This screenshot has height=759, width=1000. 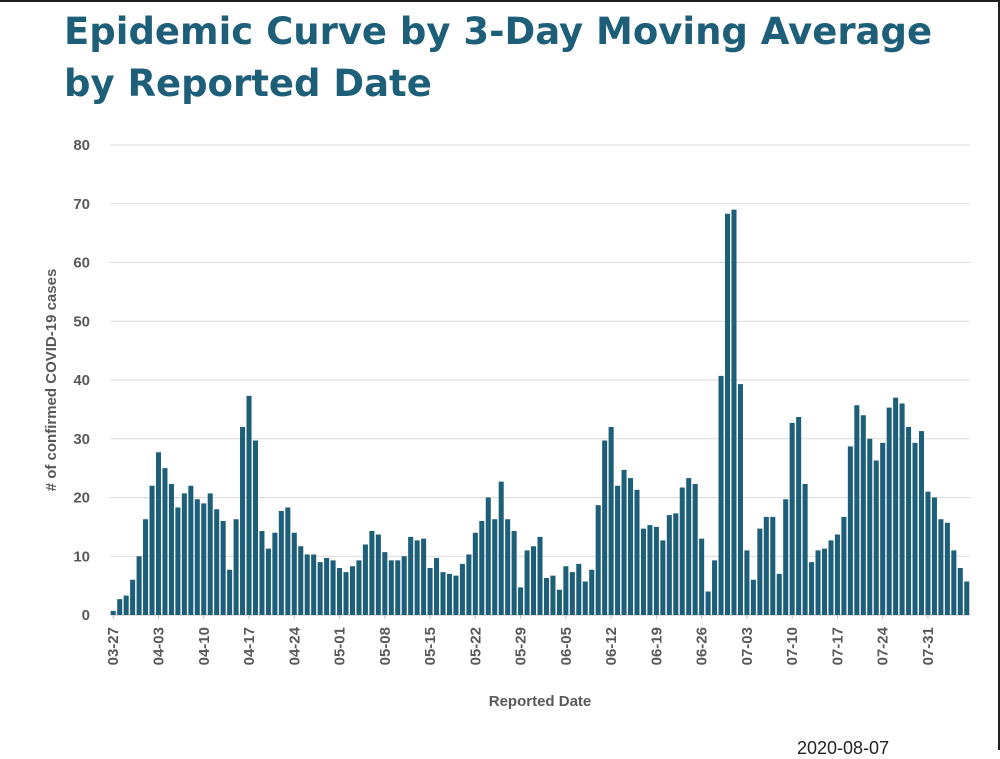 What do you see at coordinates (747, 646) in the screenshot?
I see `x-tick-label: 07-03` at bounding box center [747, 646].